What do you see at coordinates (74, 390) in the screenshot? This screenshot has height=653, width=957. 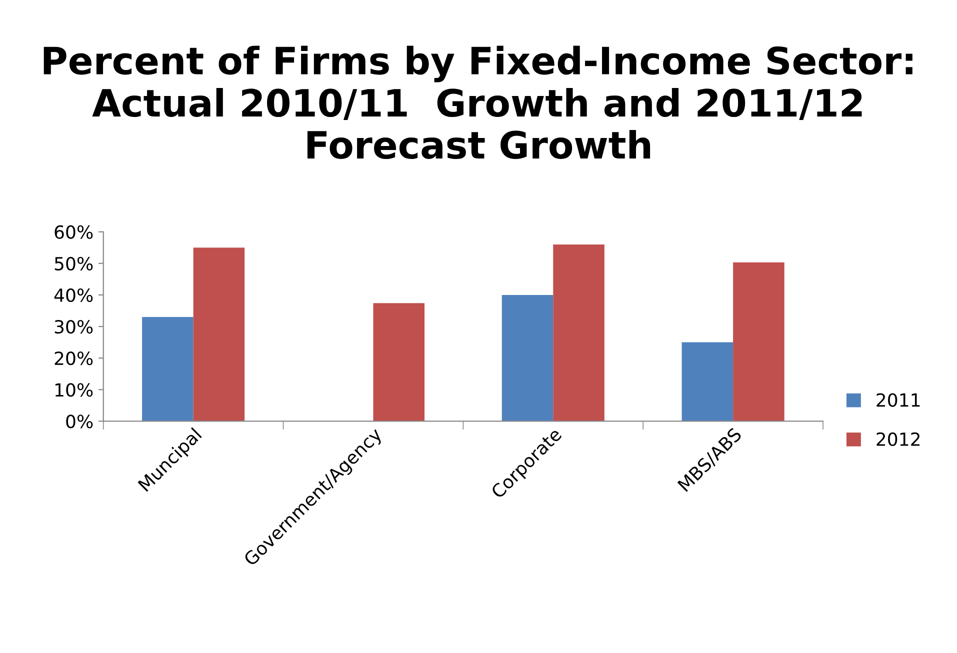 I see `y-tick-label: 10%` at bounding box center [74, 390].